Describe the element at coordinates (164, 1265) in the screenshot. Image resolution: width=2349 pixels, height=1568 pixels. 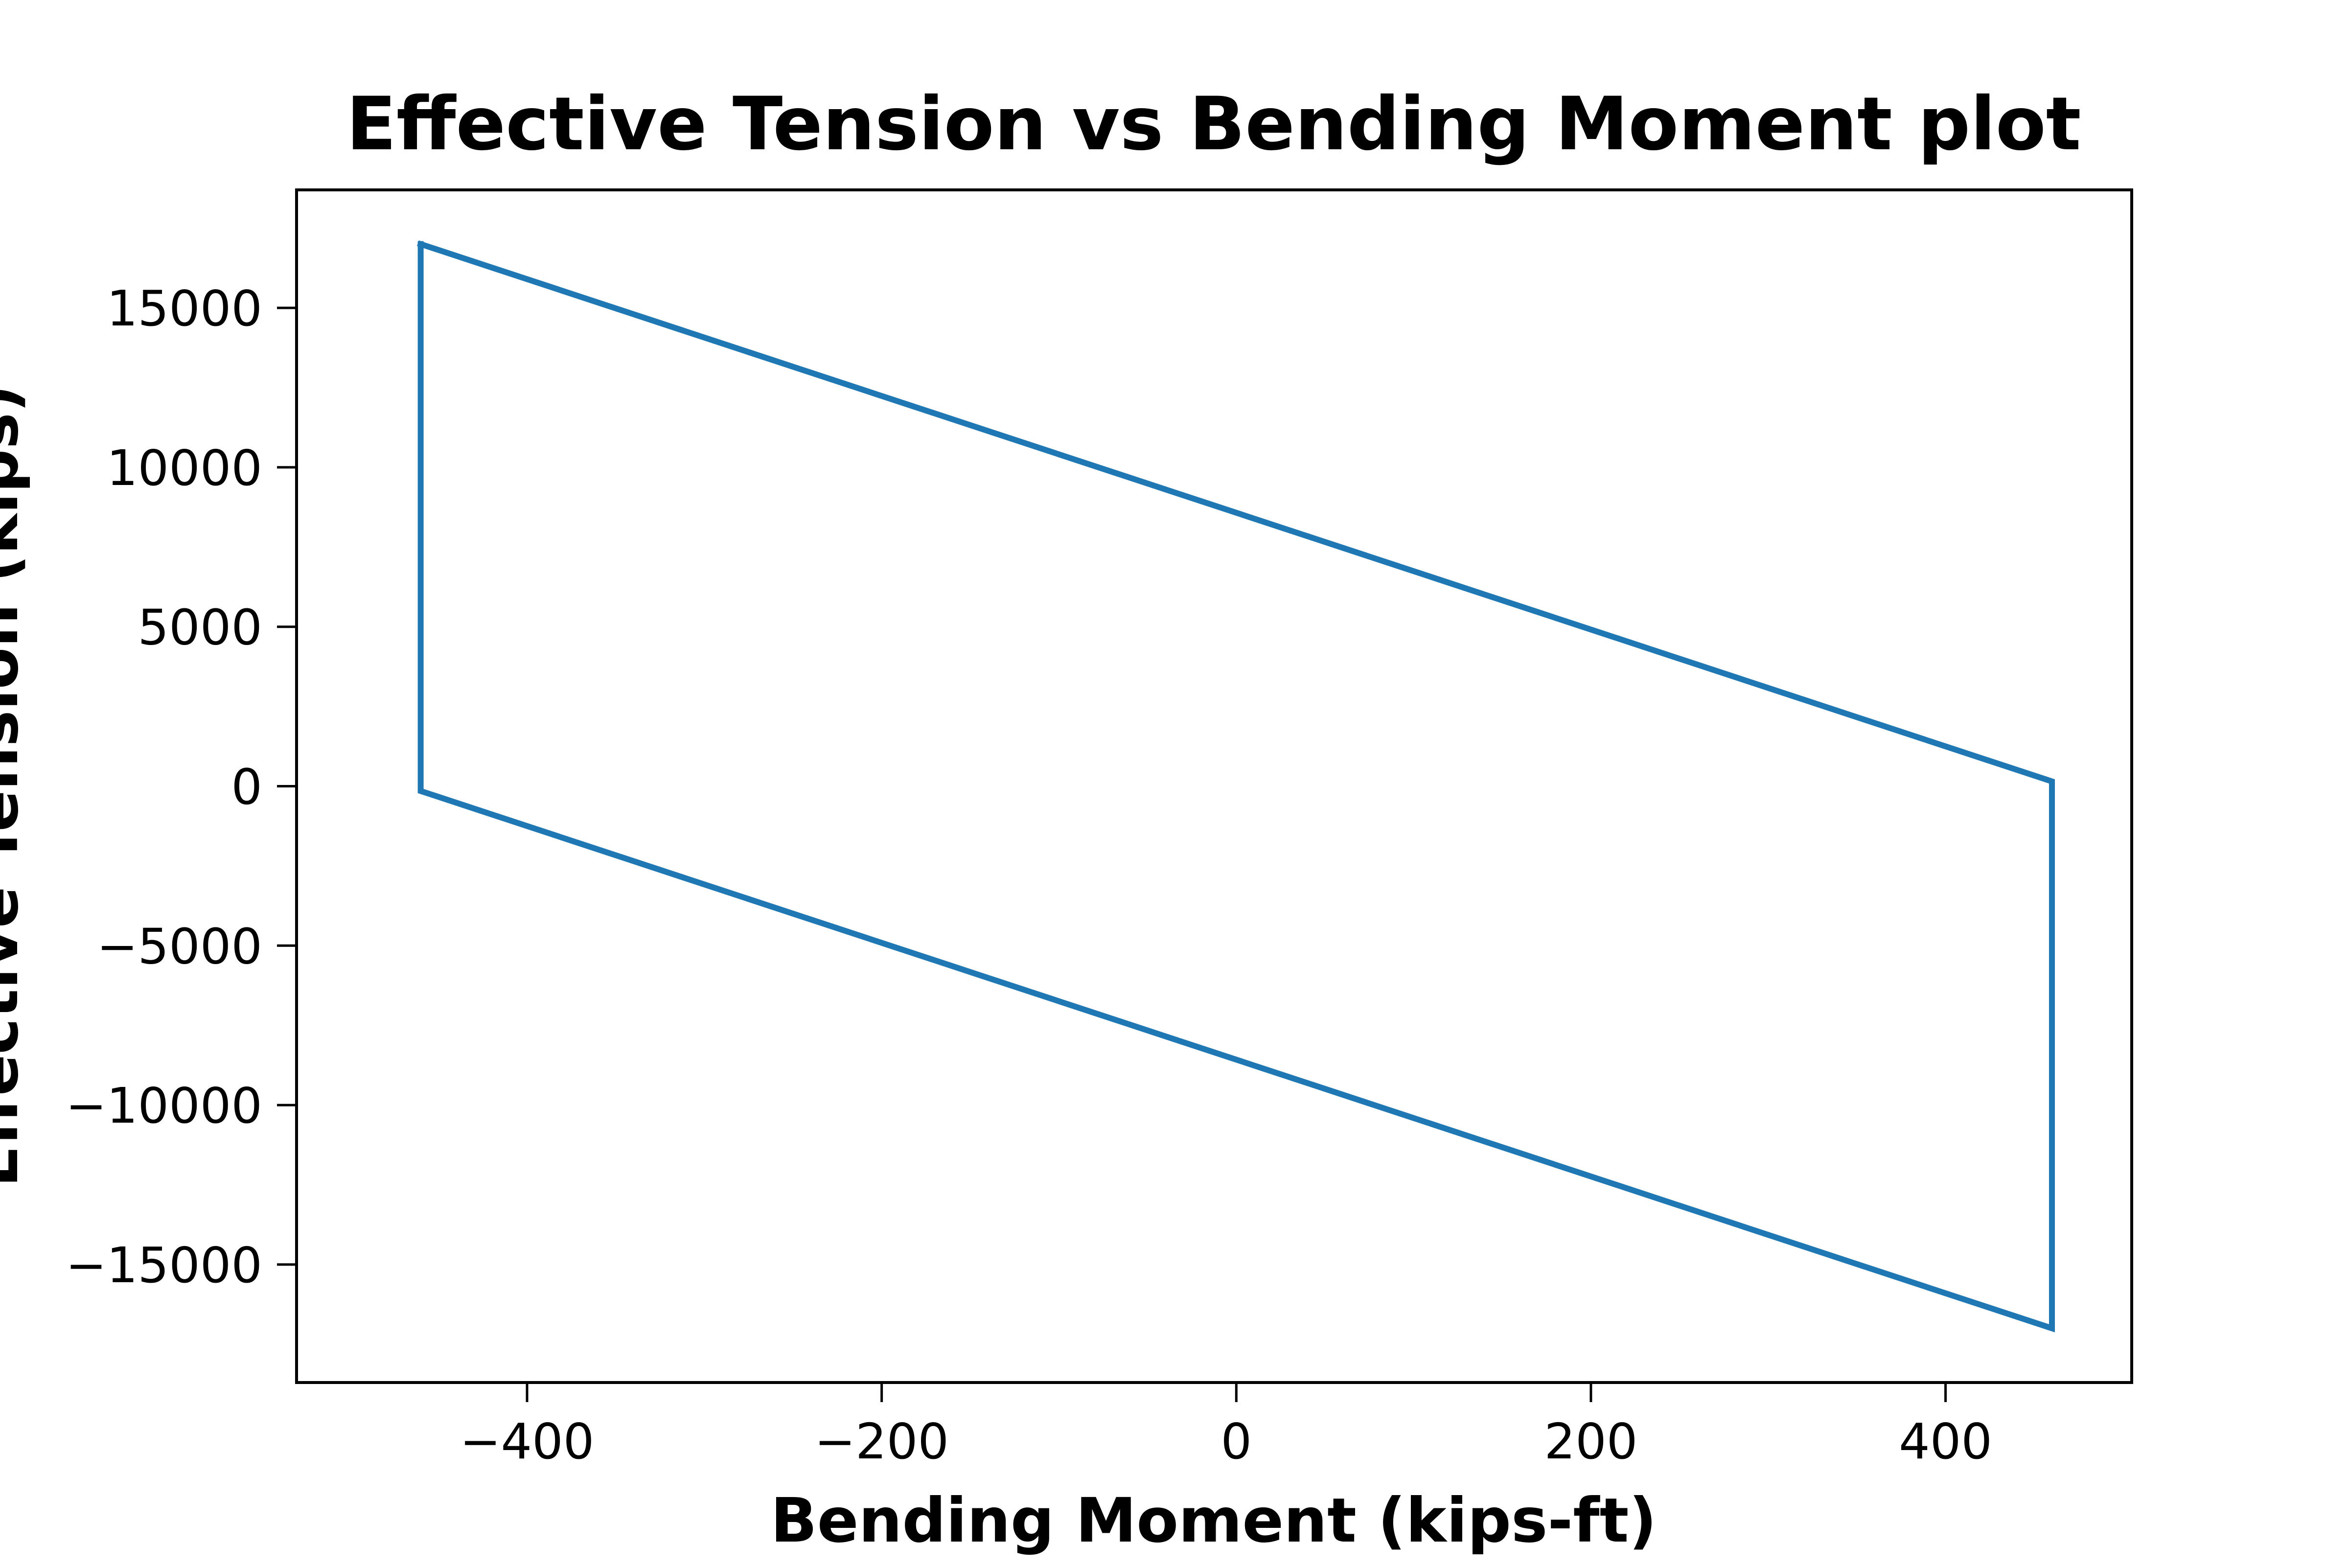
I see `y-tick-label: −15000` at that location.